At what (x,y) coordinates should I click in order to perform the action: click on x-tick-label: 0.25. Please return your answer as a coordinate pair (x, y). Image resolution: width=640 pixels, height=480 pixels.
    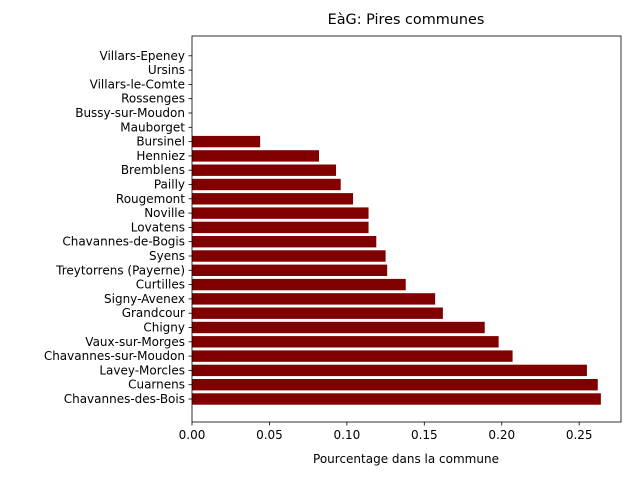
    Looking at the image, I should click on (579, 435).